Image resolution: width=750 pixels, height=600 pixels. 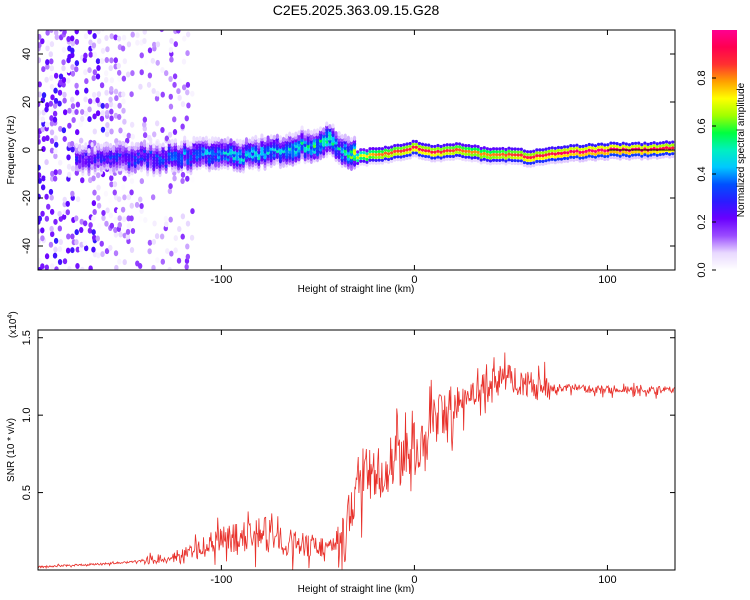 I want to click on colorbar-label: Normalized spectral amplitude, so click(x=741, y=149).